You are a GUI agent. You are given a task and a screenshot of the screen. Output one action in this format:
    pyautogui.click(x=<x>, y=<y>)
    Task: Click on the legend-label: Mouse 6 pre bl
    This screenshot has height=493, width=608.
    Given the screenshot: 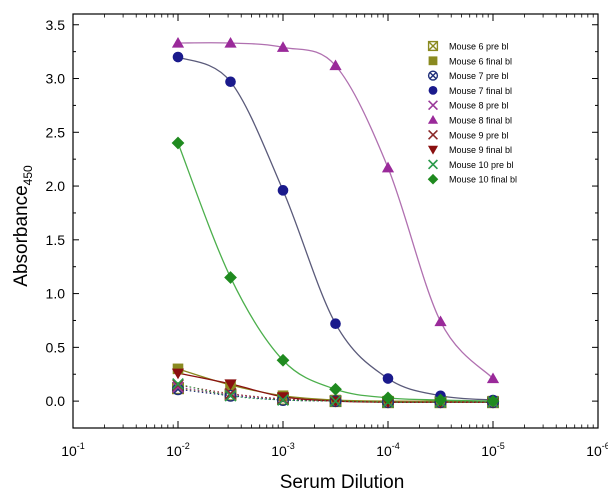 What is the action you would take?
    pyautogui.click(x=479, y=47)
    